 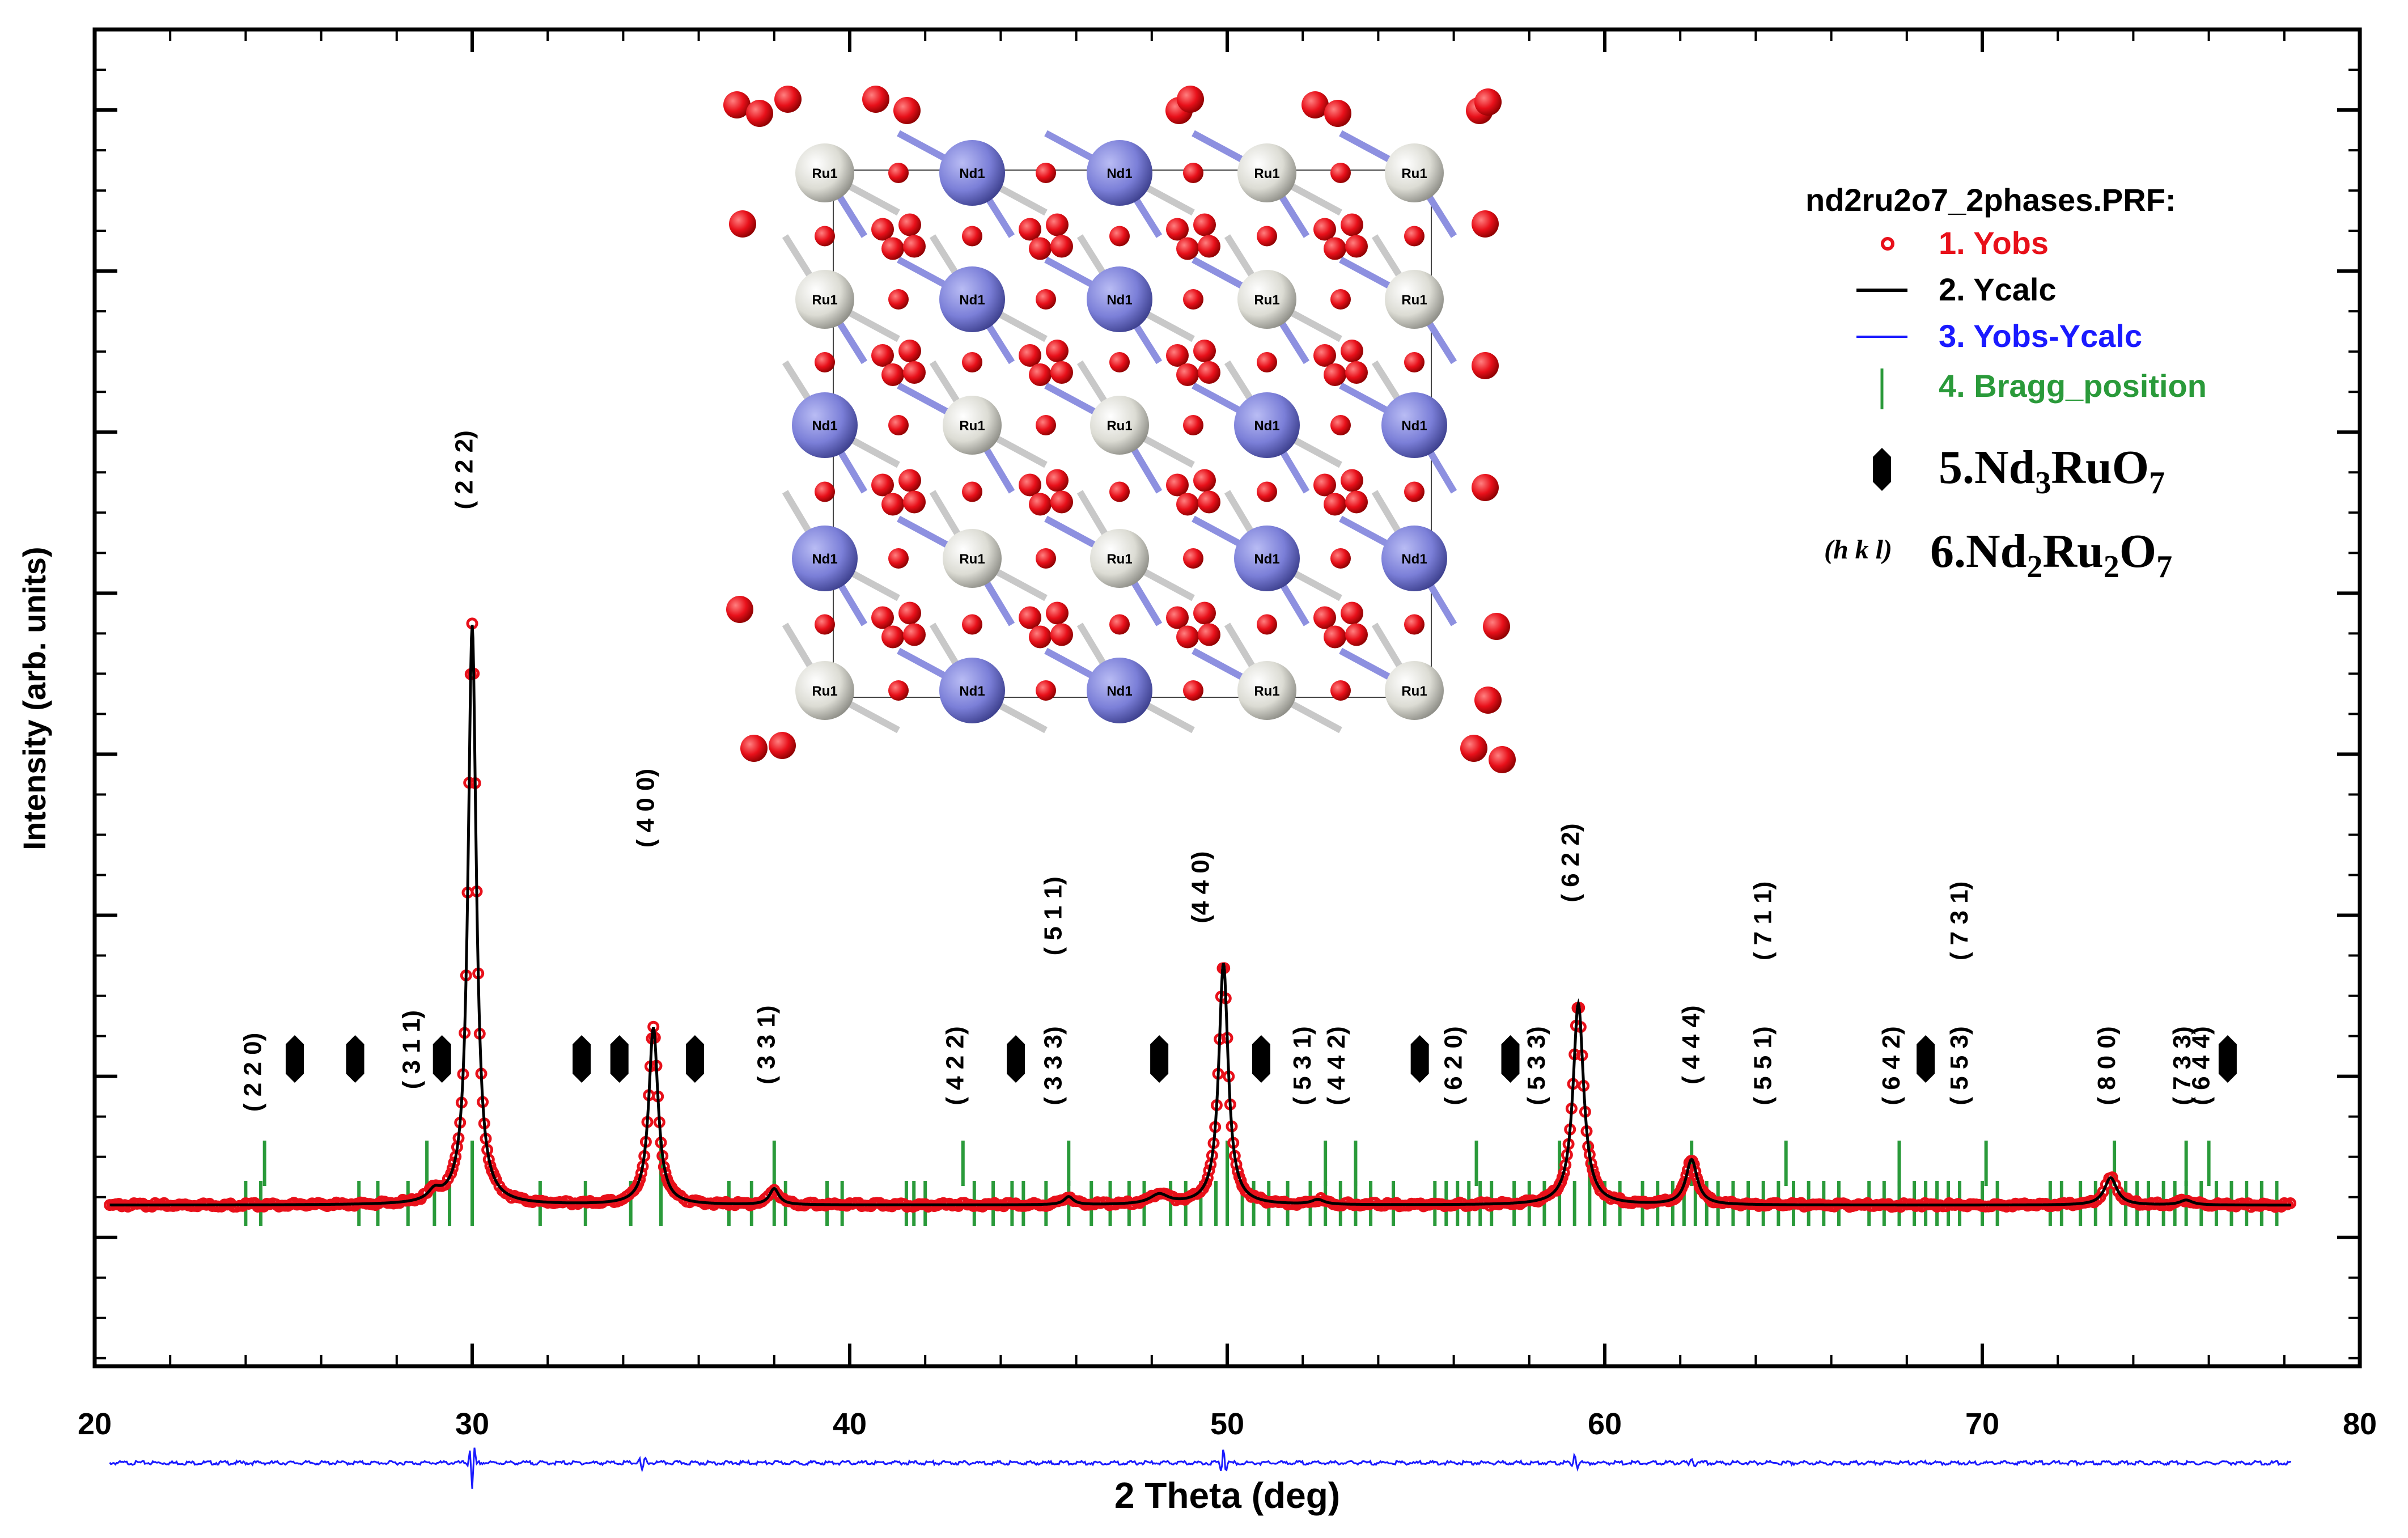 I want to click on x-tick-label: 50, so click(x=1227, y=1424).